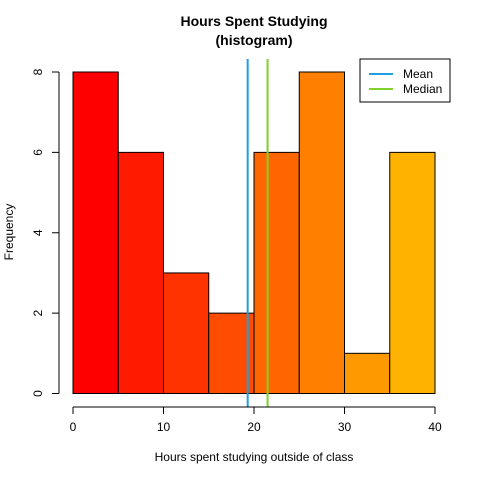 This screenshot has width=480, height=480. What do you see at coordinates (38, 152) in the screenshot?
I see `y-tick-label-3: 6` at bounding box center [38, 152].